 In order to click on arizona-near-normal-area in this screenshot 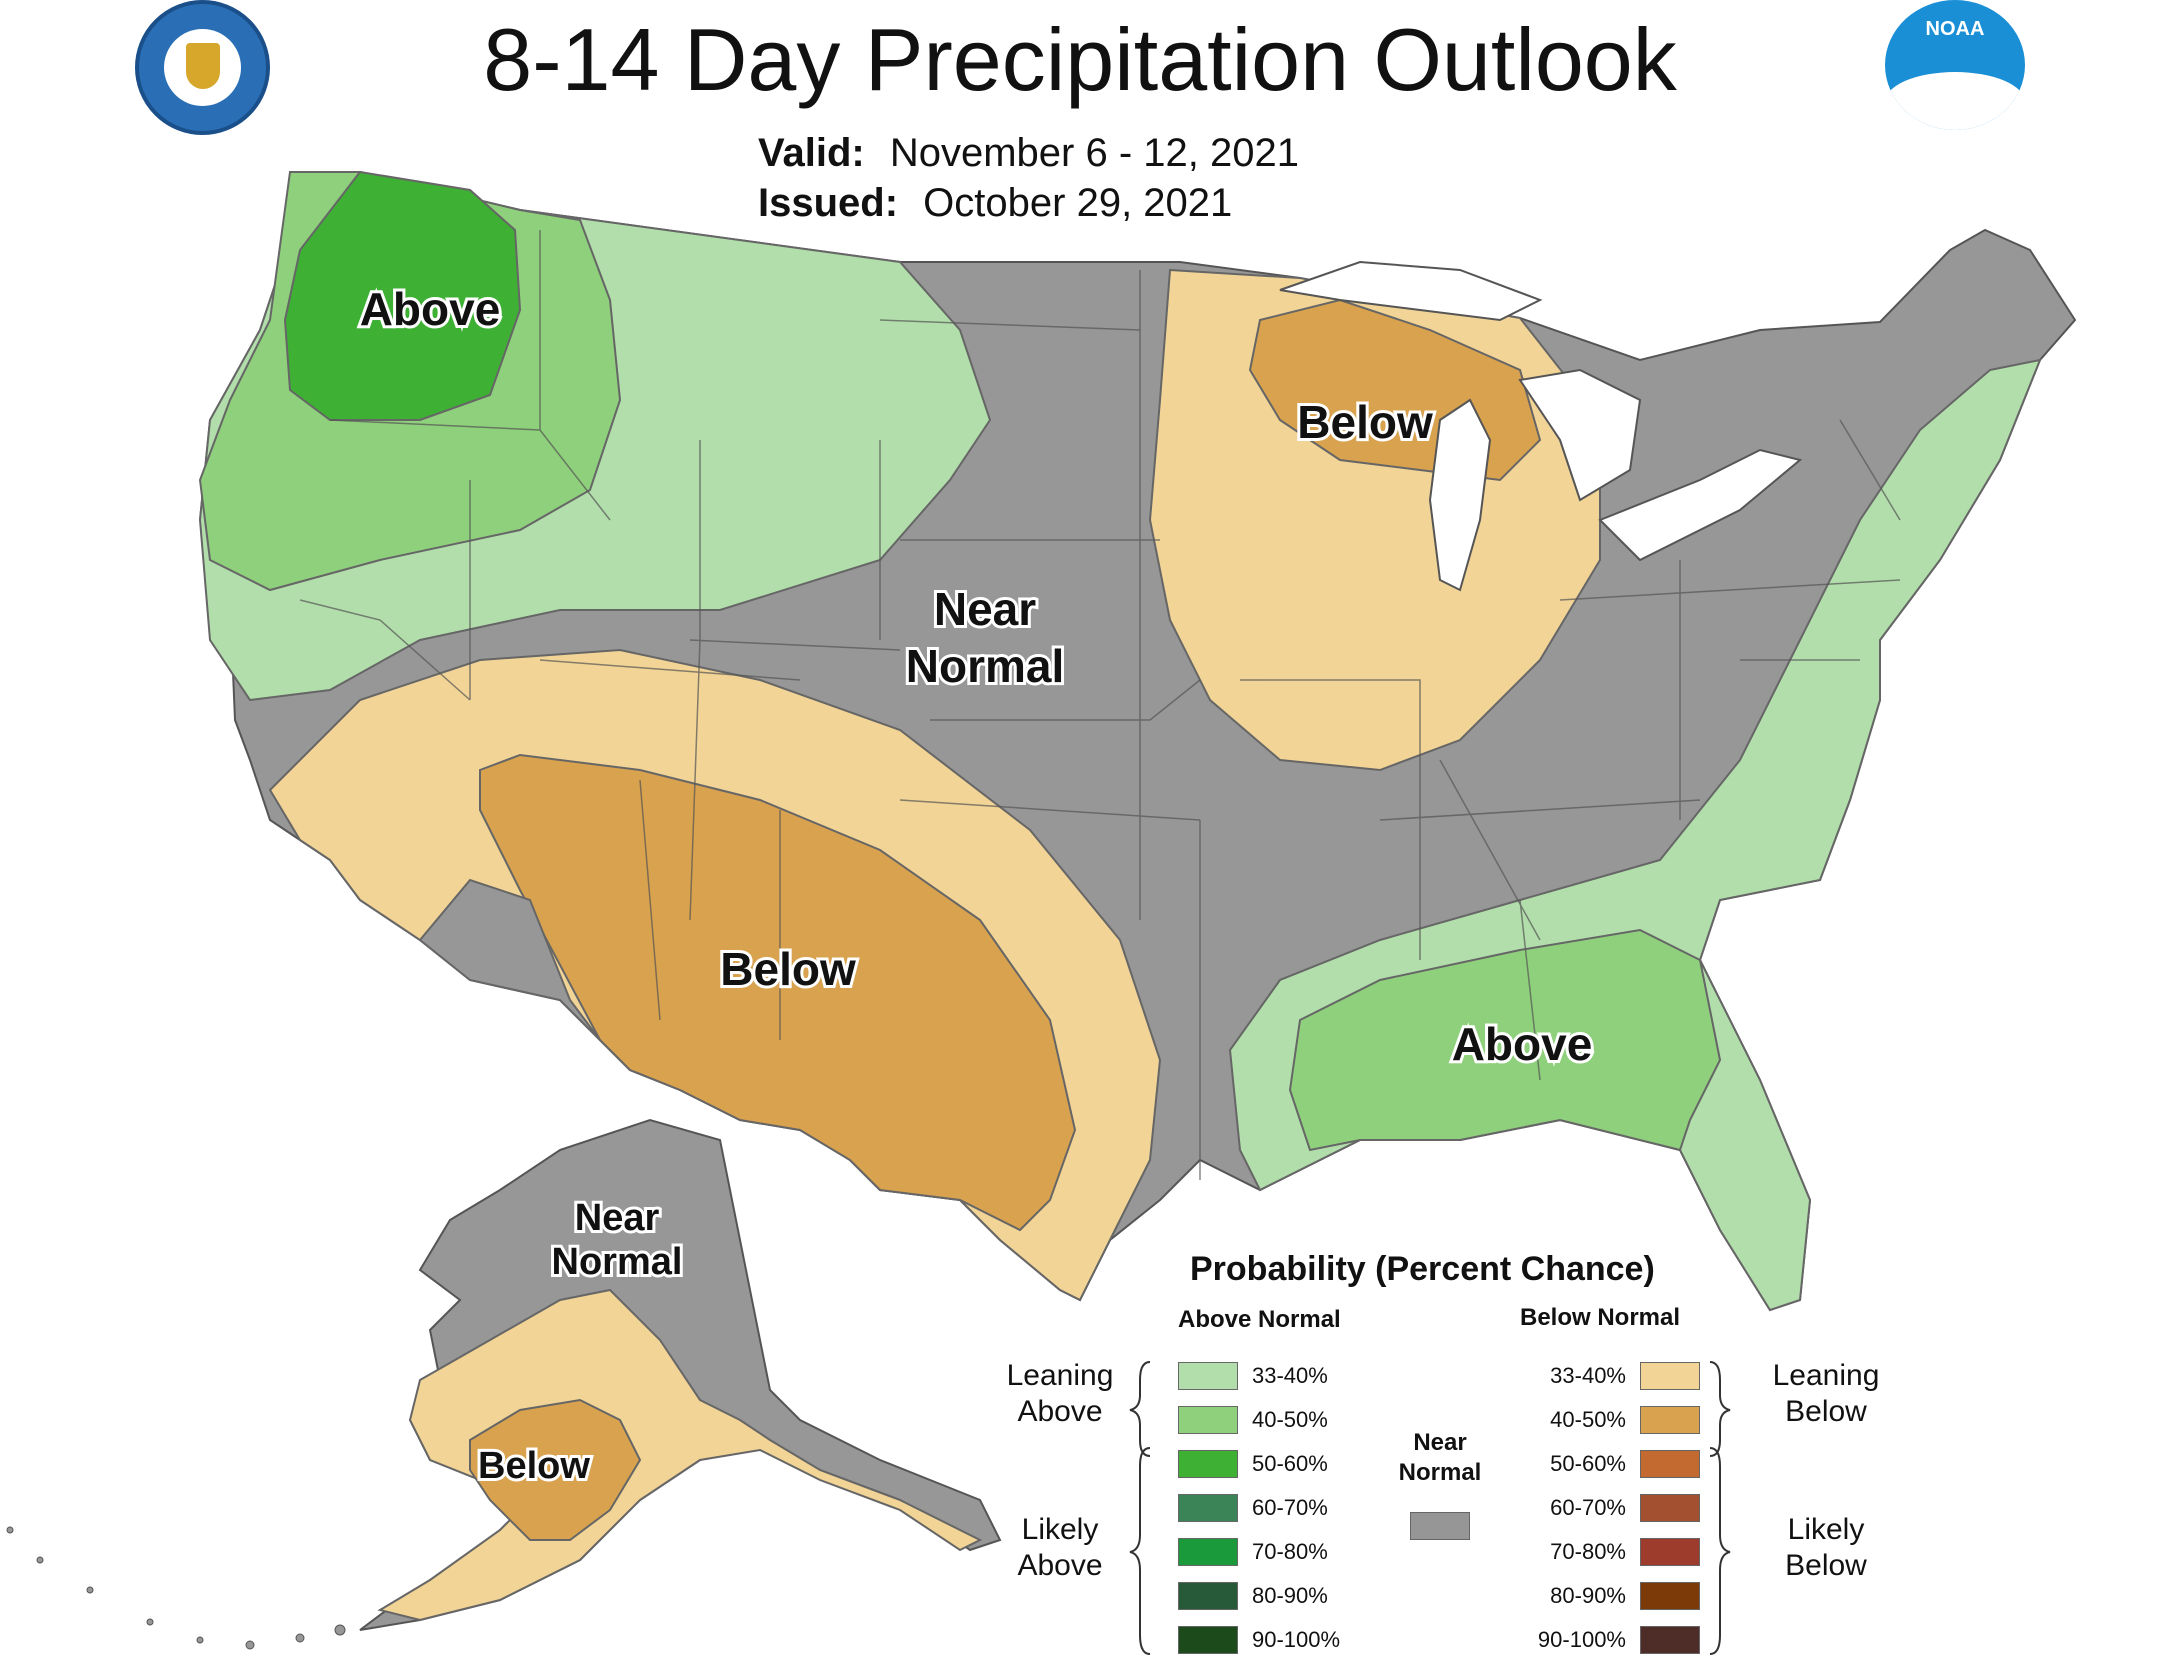, I will do `click(509, 959)`.